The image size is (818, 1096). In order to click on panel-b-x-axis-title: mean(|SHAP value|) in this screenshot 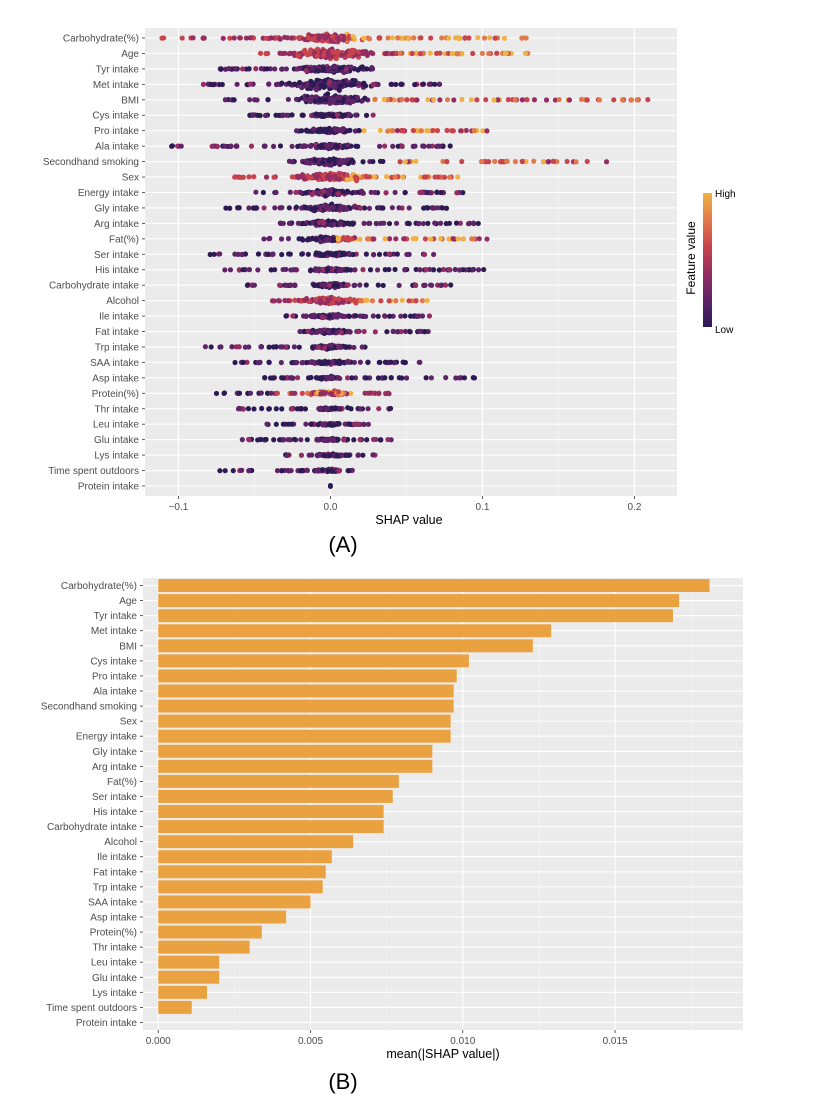, I will do `click(442, 1054)`.